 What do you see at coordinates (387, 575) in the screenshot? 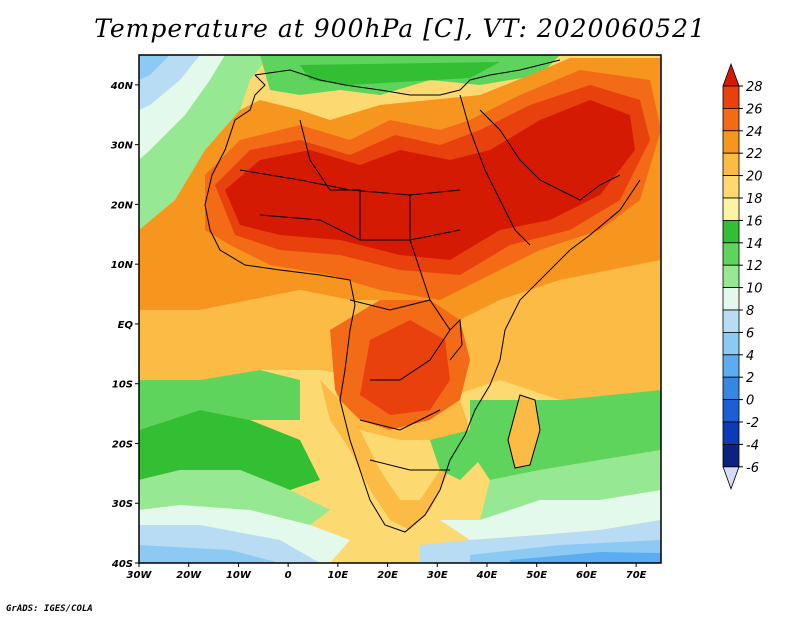
I see `lon-tick-label: 20E` at bounding box center [387, 575].